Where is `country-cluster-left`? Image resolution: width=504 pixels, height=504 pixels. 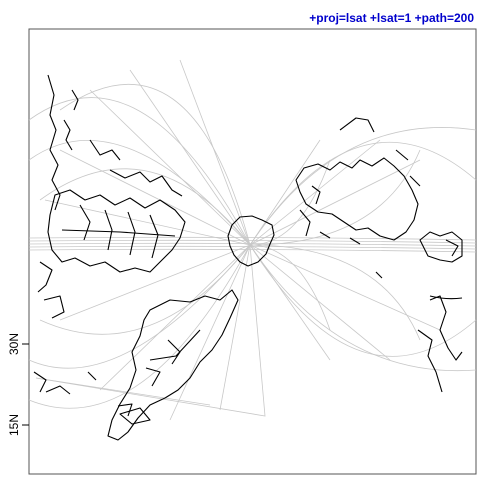
country-cluster-left is located at coordinates (116, 231).